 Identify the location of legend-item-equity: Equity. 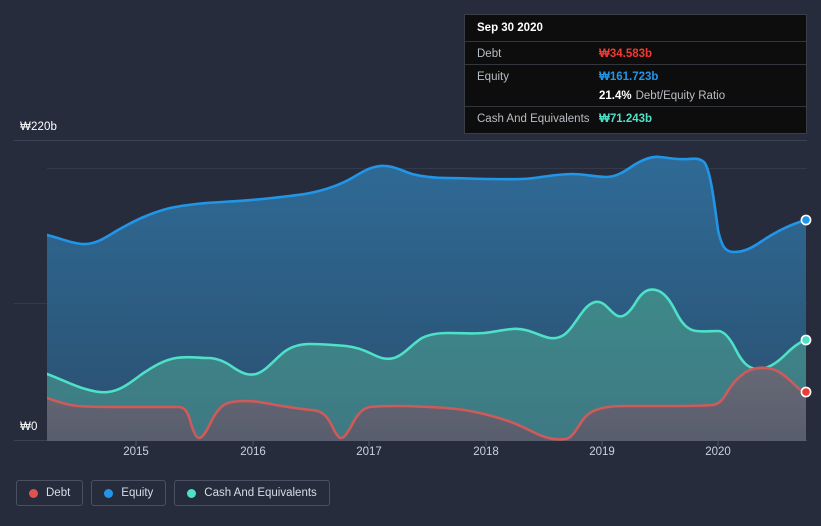
(129, 493).